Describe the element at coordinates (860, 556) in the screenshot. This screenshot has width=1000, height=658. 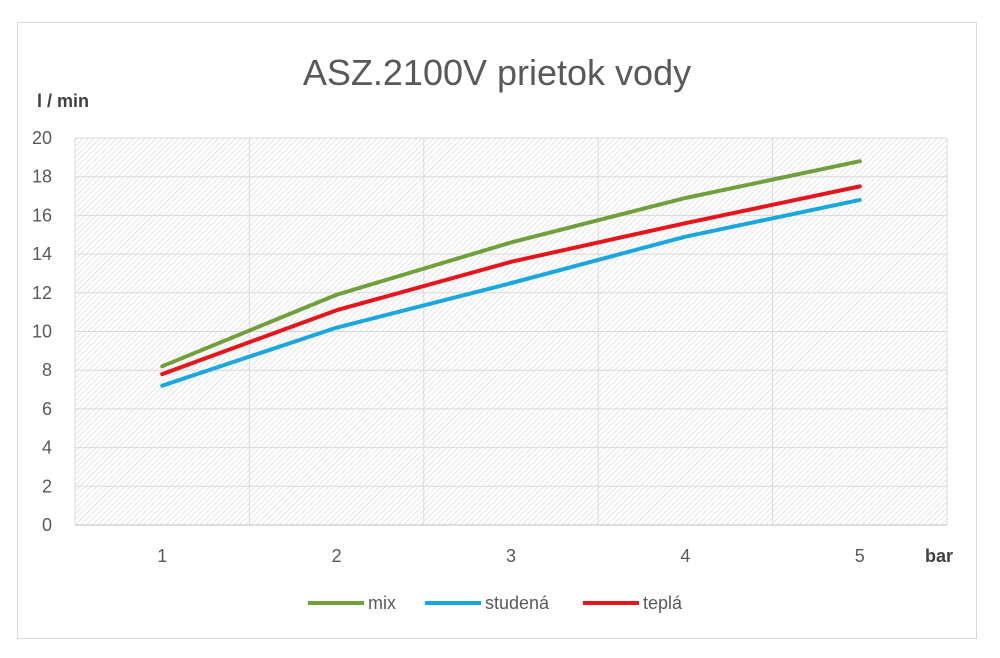
I see `x-tick-label: 5` at that location.